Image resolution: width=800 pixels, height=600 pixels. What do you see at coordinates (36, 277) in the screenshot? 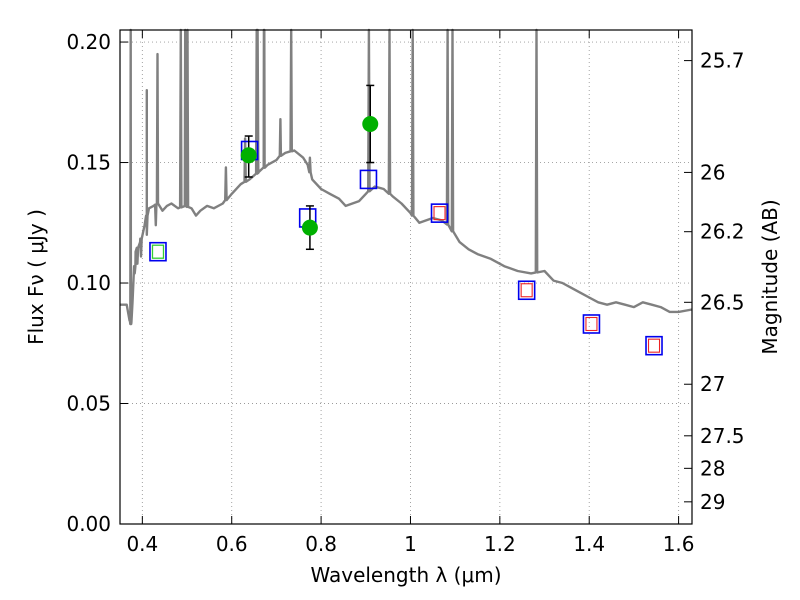
I see `y-axis-label: Flux Fν ( μJy )` at bounding box center [36, 277].